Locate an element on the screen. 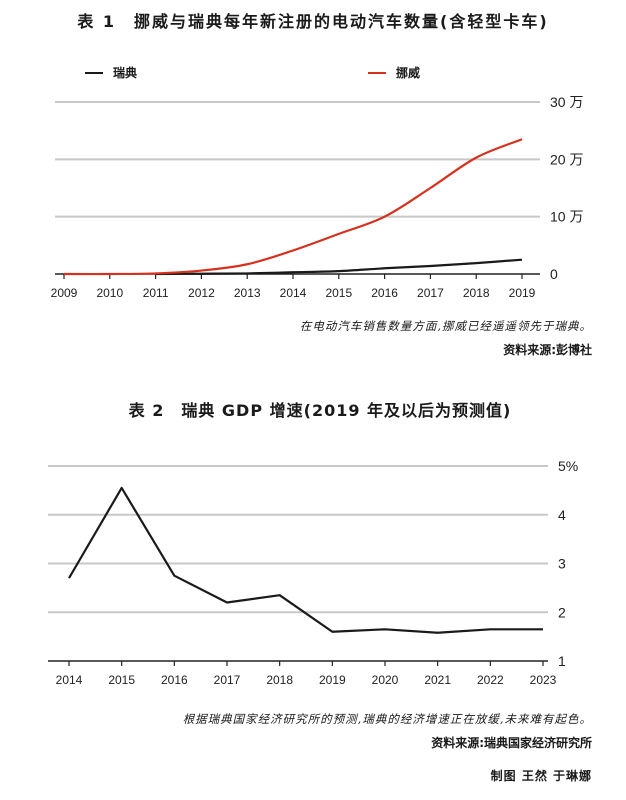 The height and width of the screenshot is (800, 626). x-tick-label: 2023 is located at coordinates (543, 680).